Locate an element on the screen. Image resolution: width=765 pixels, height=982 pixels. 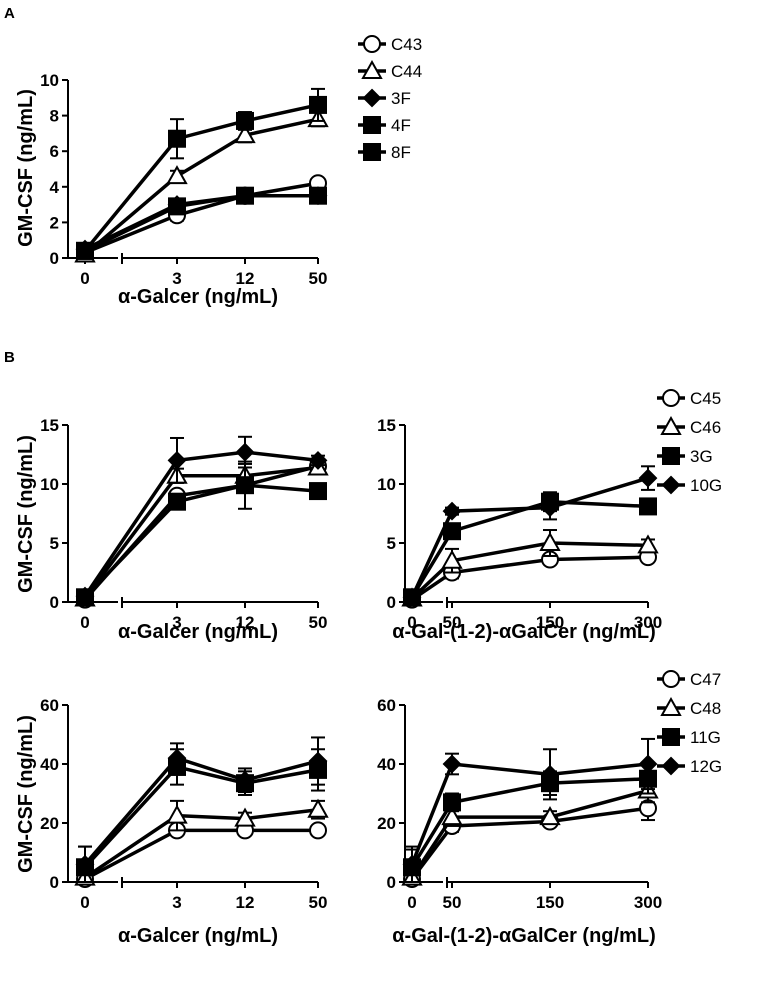
y-tick-label: 5 is located at coordinates (54, 543).